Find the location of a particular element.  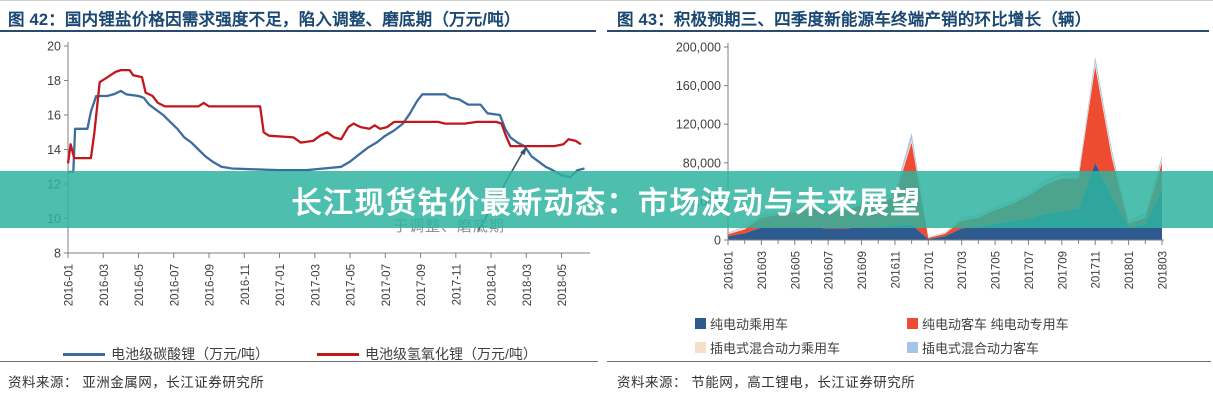

svg-text: 2017-09 is located at coordinates (422, 285).